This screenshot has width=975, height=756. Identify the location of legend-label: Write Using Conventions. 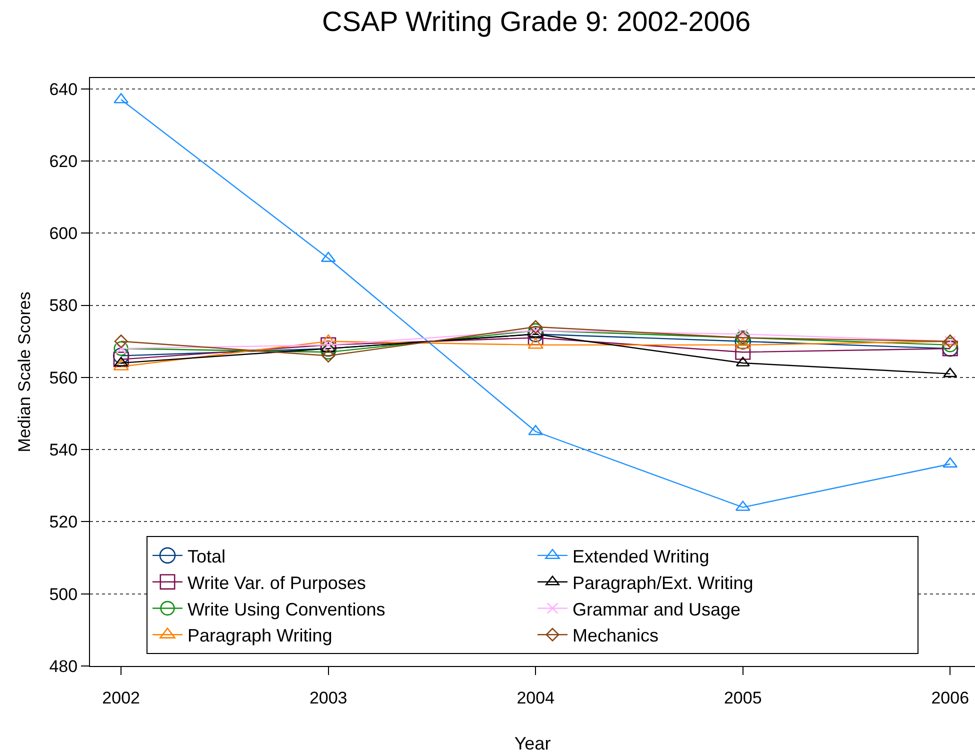
(287, 609).